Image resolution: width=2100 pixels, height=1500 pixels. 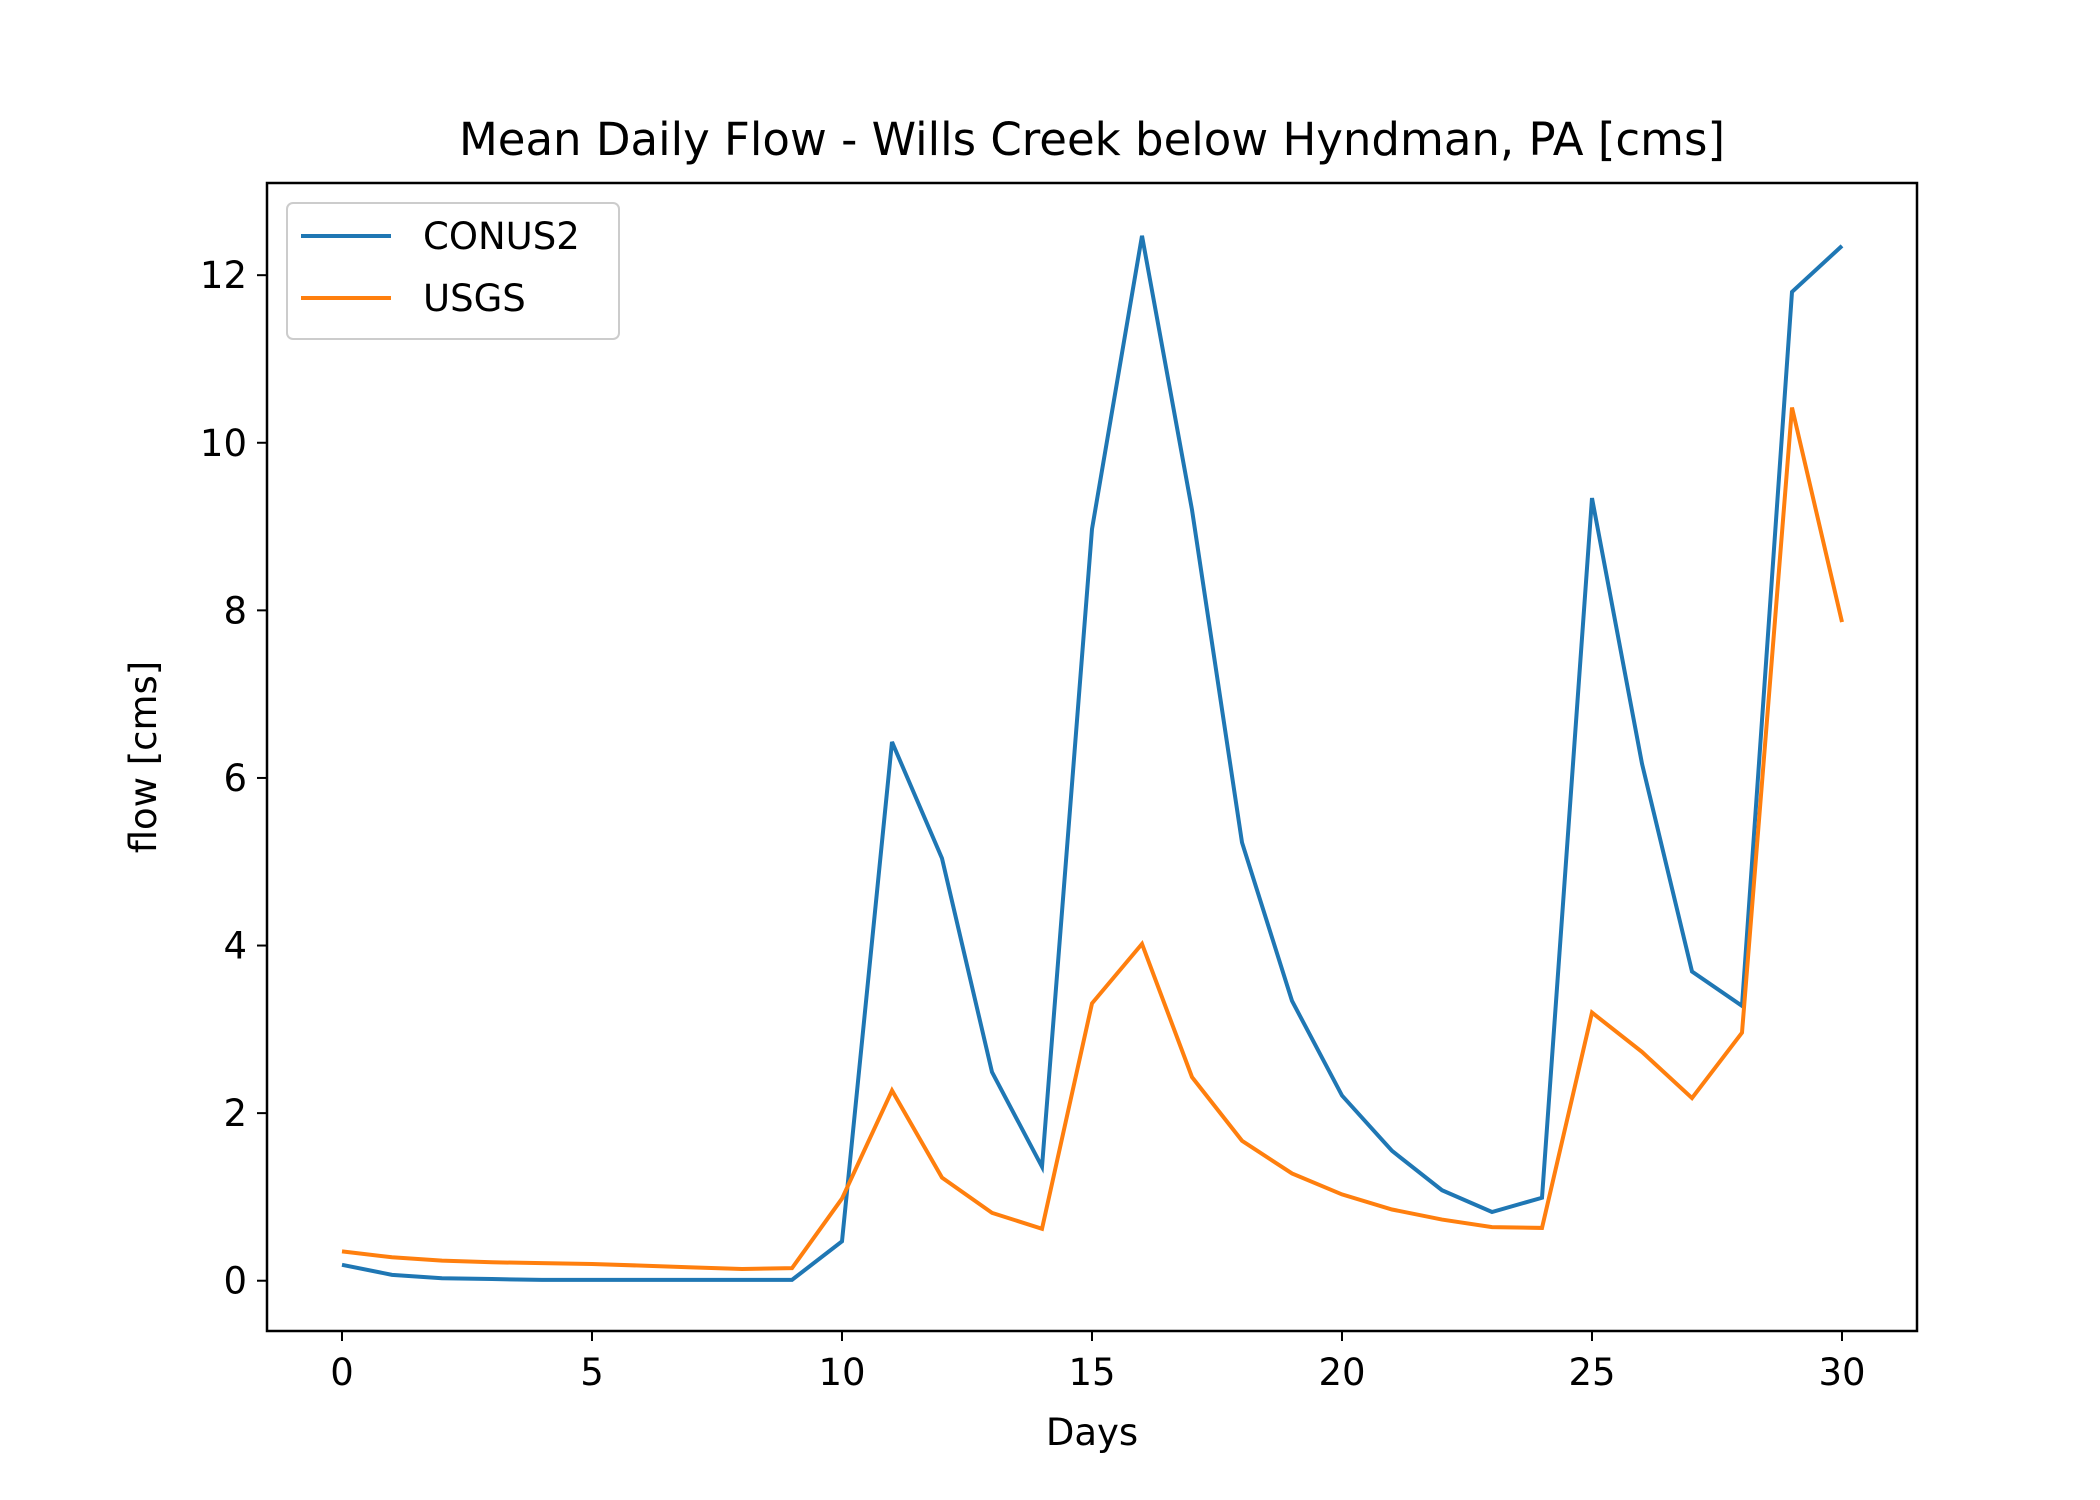 I want to click on x-tick-label: 15, so click(x=1091, y=1372).